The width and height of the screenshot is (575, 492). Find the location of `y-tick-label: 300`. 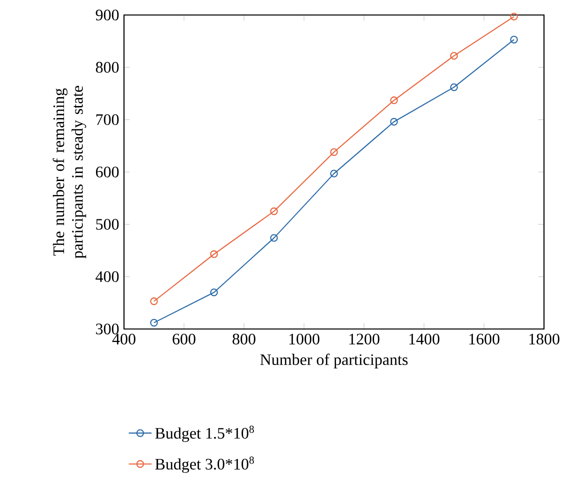

y-tick-label: 300 is located at coordinates (107, 329).